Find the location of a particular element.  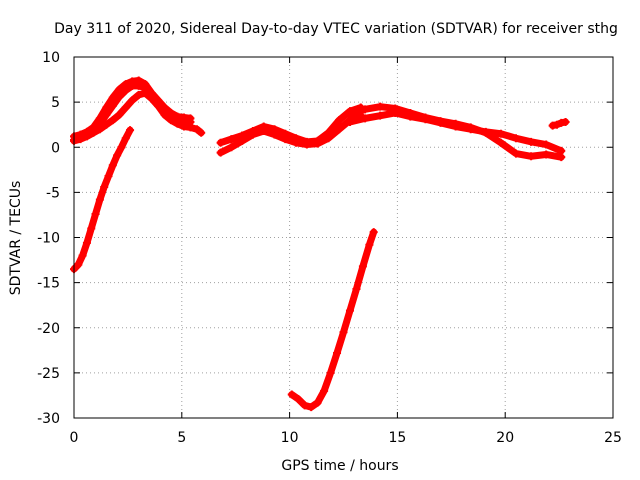

series-arc-descending is located at coordinates (102, 200).